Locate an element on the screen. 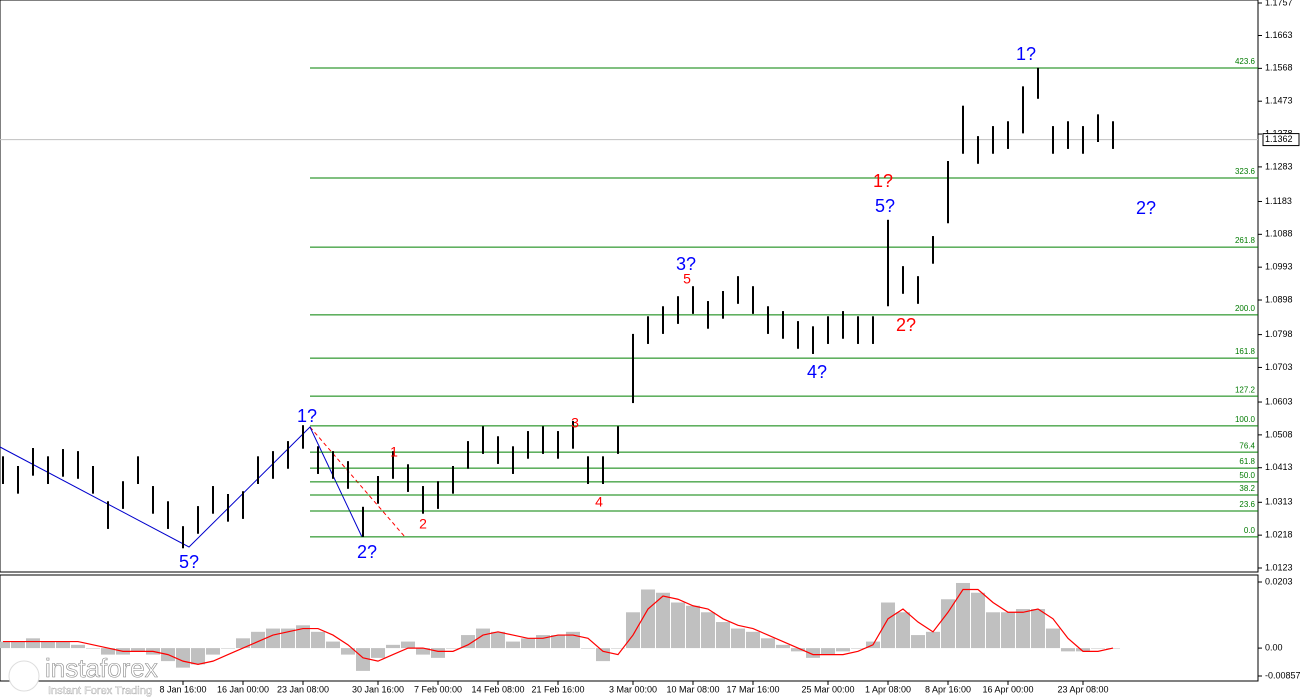 The image size is (1300, 700). y2-tick-label: 0.00 is located at coordinates (1274, 647).